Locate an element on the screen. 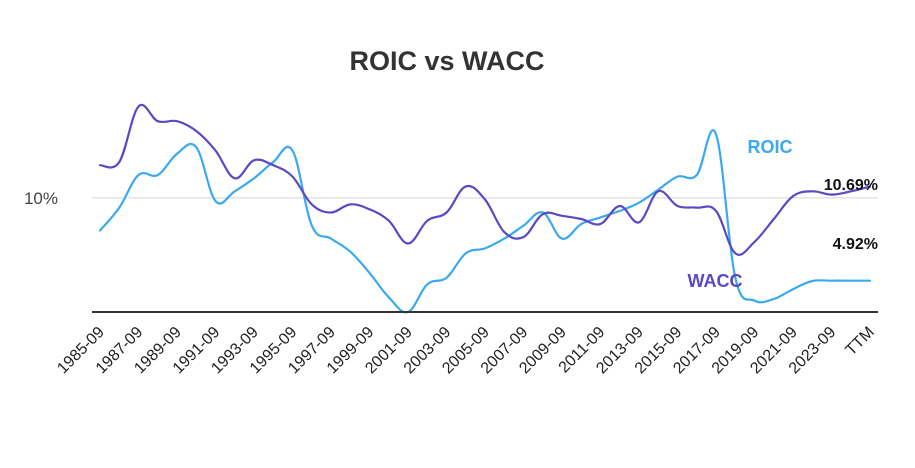 The height and width of the screenshot is (468, 915). value-label-wacc: 10.69% is located at coordinates (851, 185).